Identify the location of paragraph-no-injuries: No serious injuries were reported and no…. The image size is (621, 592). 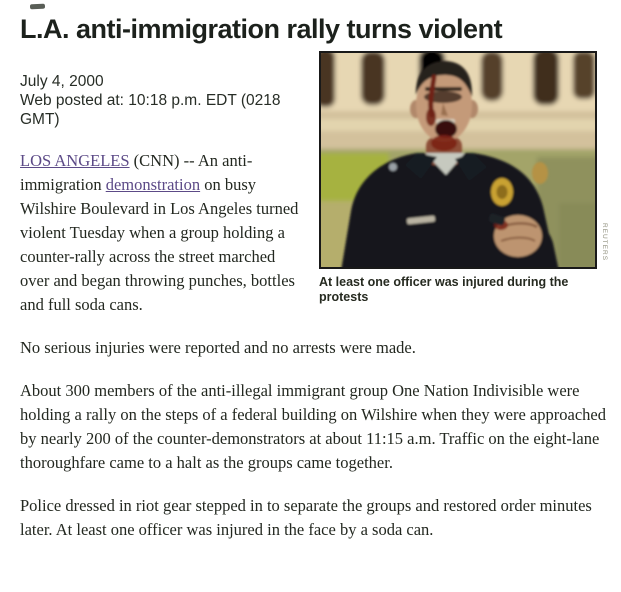
(218, 347).